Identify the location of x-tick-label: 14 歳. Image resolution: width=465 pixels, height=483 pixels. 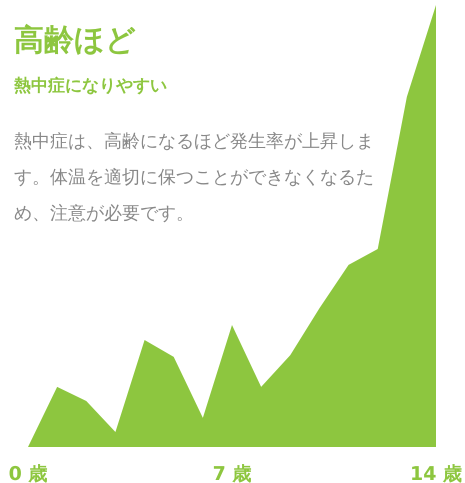
(436, 473).